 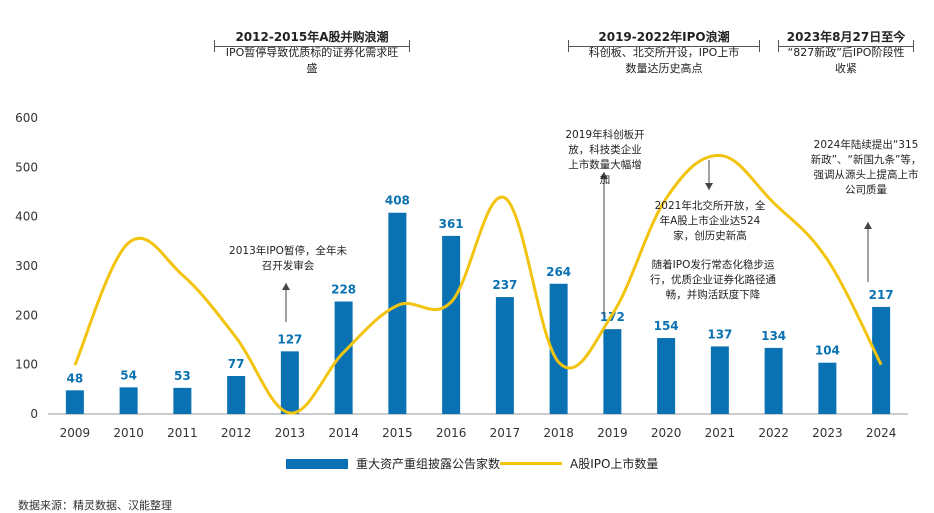 What do you see at coordinates (75, 433) in the screenshot?
I see `x-tick-label: 2009` at bounding box center [75, 433].